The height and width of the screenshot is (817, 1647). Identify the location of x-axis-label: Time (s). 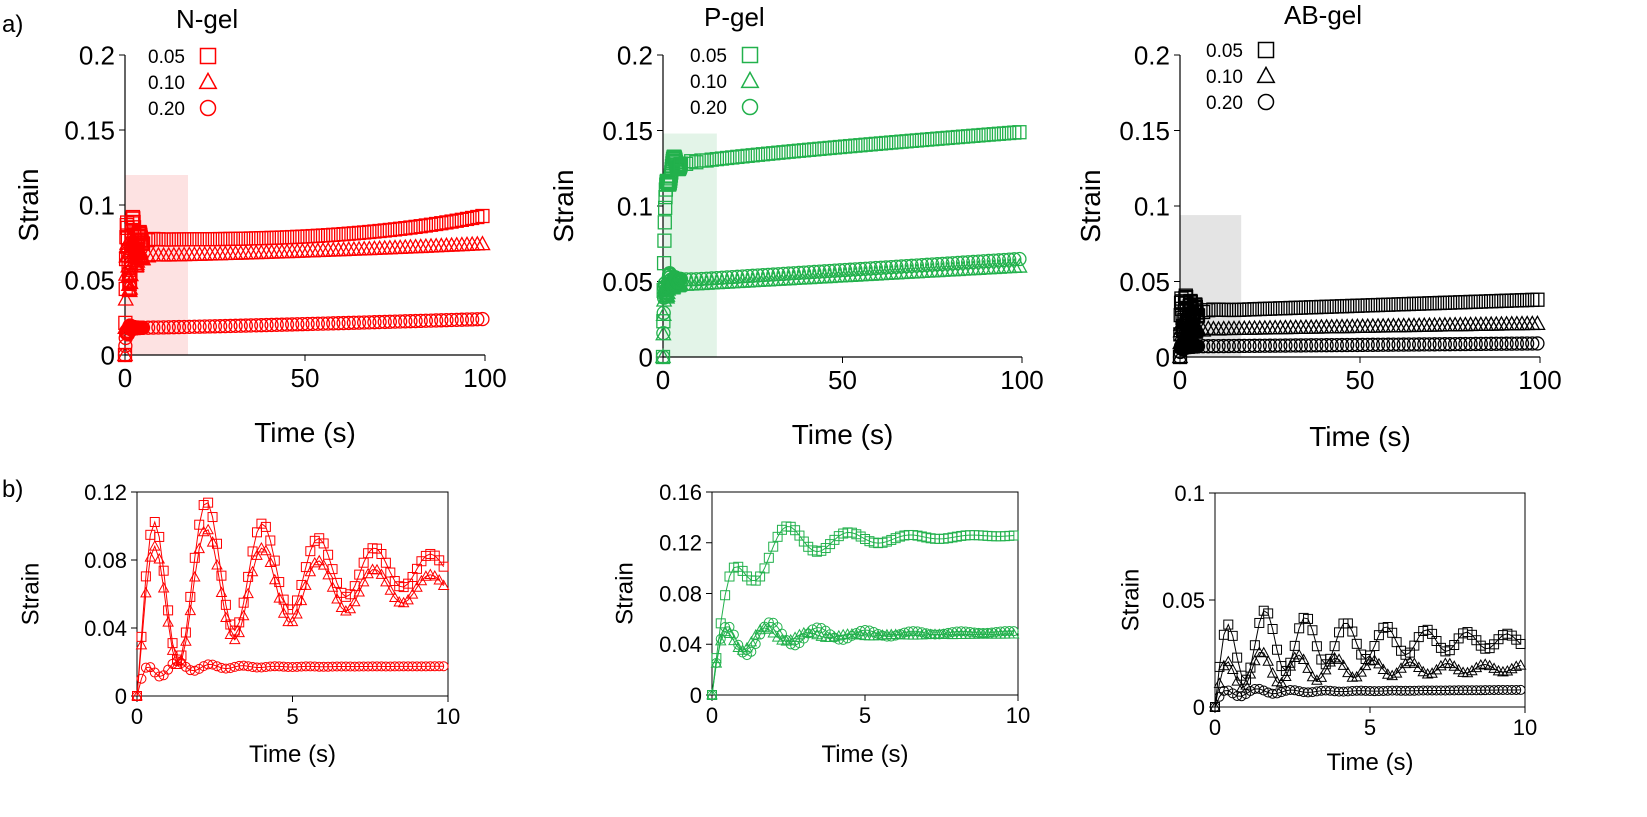
(1369, 762).